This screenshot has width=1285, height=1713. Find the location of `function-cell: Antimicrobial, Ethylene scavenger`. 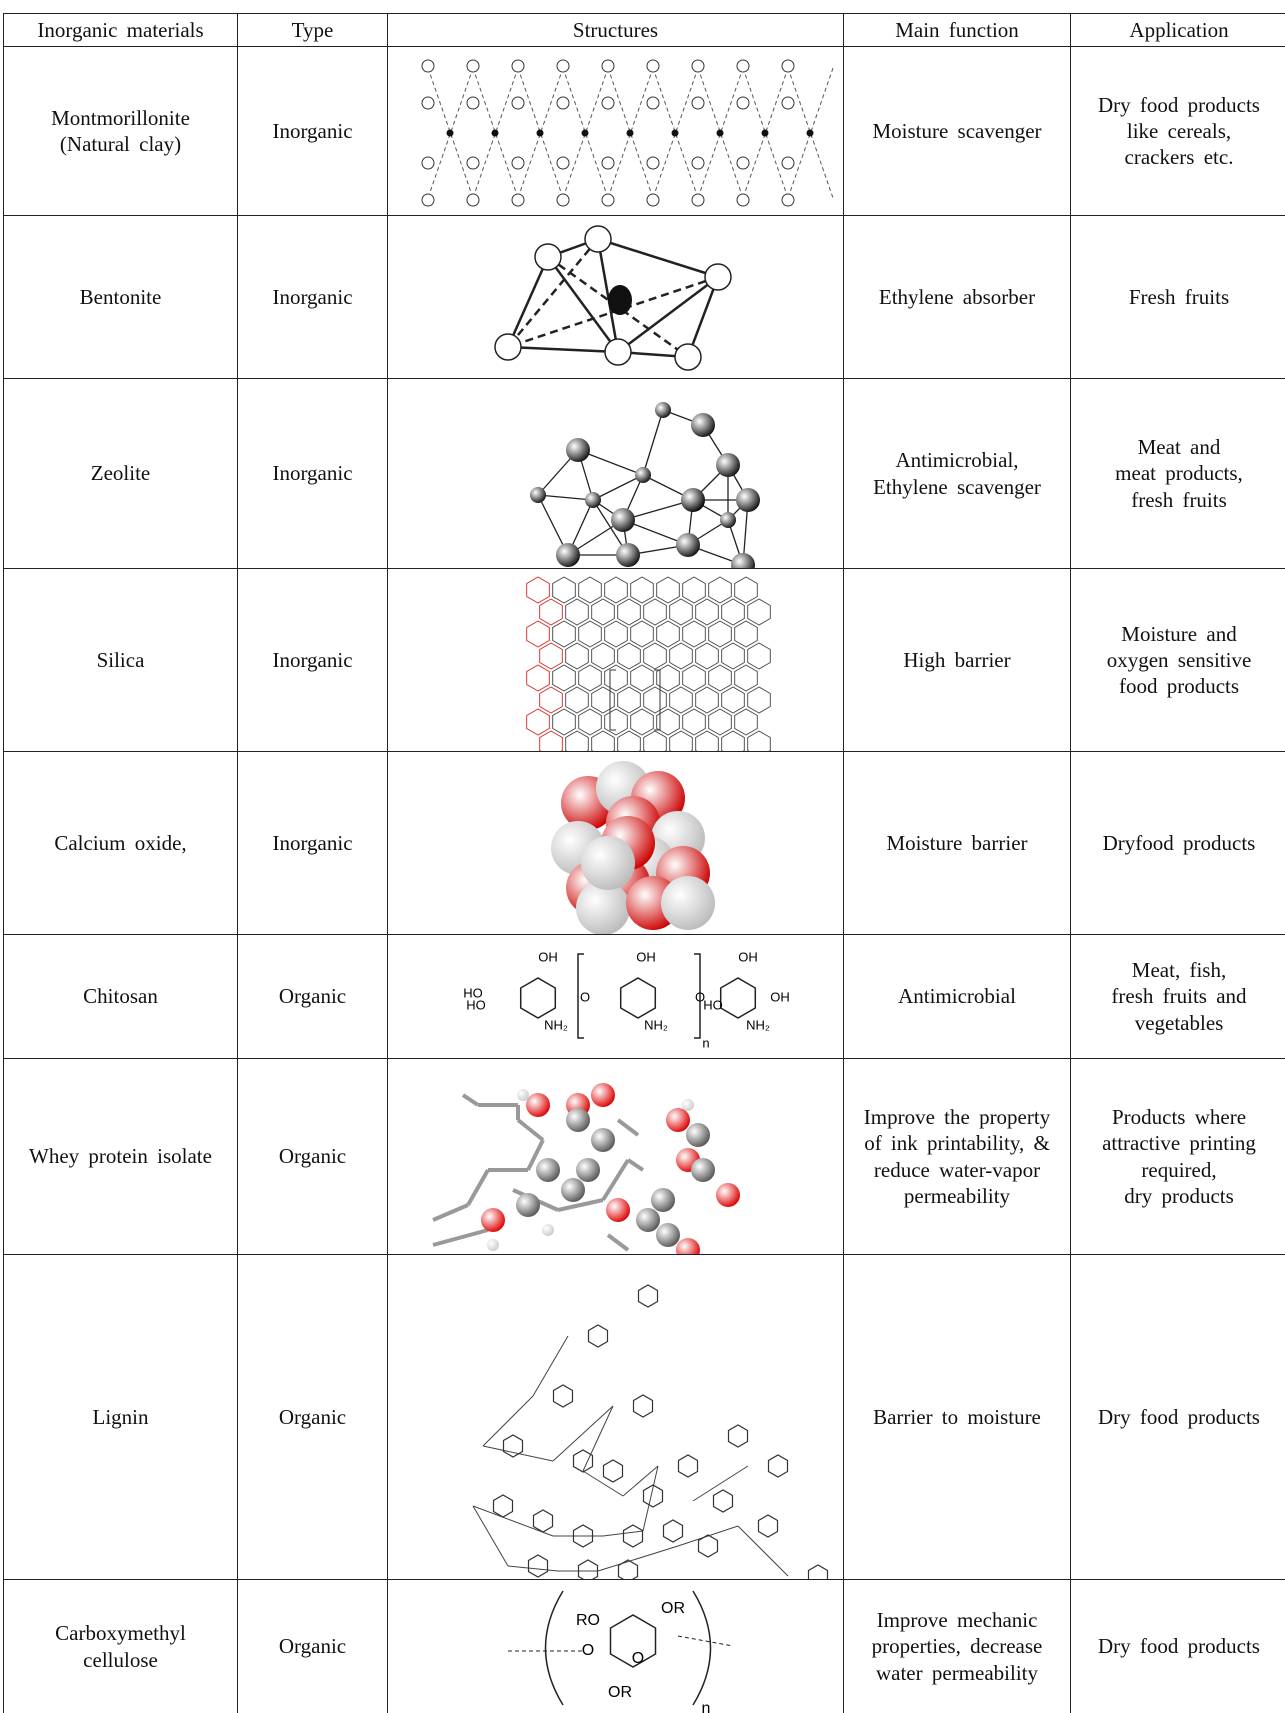

function-cell: Antimicrobial, Ethylene scavenger is located at coordinates (957, 473).